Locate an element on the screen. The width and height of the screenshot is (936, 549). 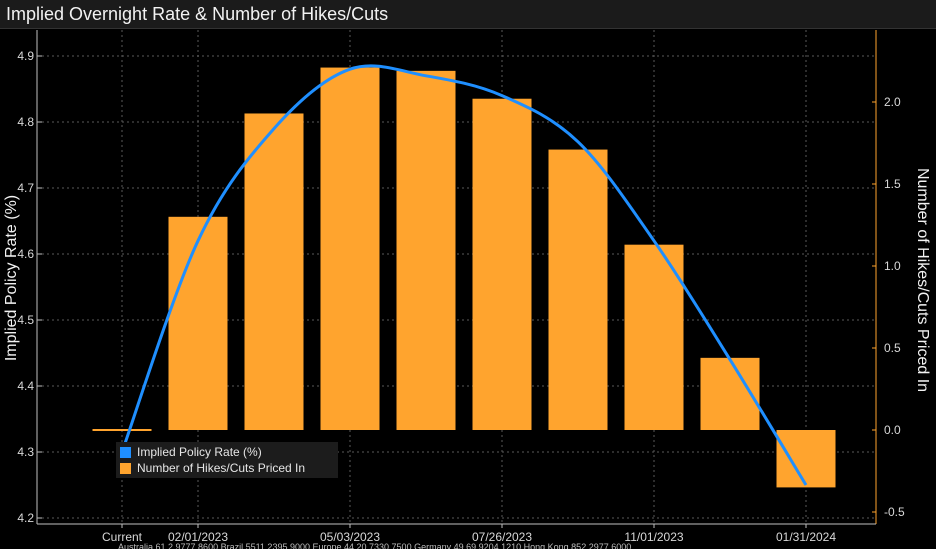
y-tick-label-left: 4.4 is located at coordinates (25, 386).